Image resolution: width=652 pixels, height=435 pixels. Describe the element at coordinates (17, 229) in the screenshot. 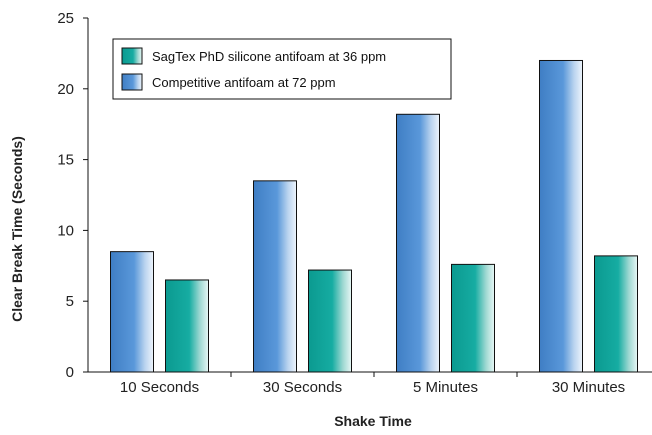

I see `y-axis-title: Clear Break Time (Seconds)` at that location.